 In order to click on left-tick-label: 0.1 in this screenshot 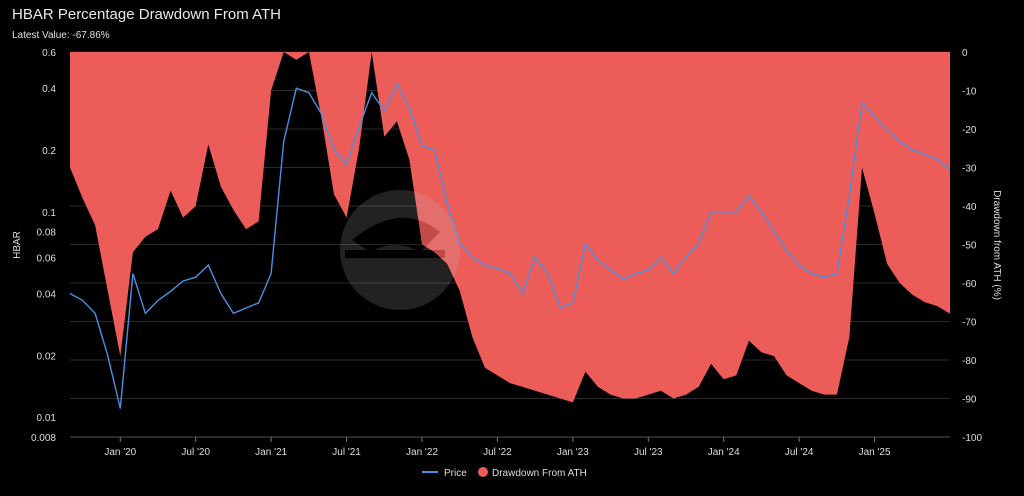, I will do `click(49, 213)`.